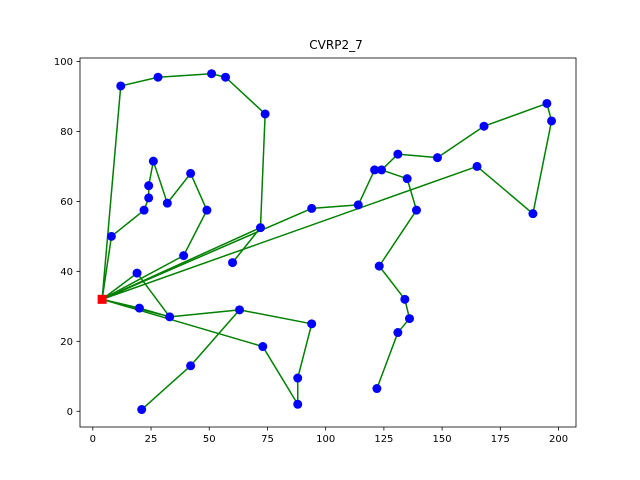 The width and height of the screenshot is (640, 480). Describe the element at coordinates (151, 439) in the screenshot. I see `x-tick-label-25: 25` at that location.